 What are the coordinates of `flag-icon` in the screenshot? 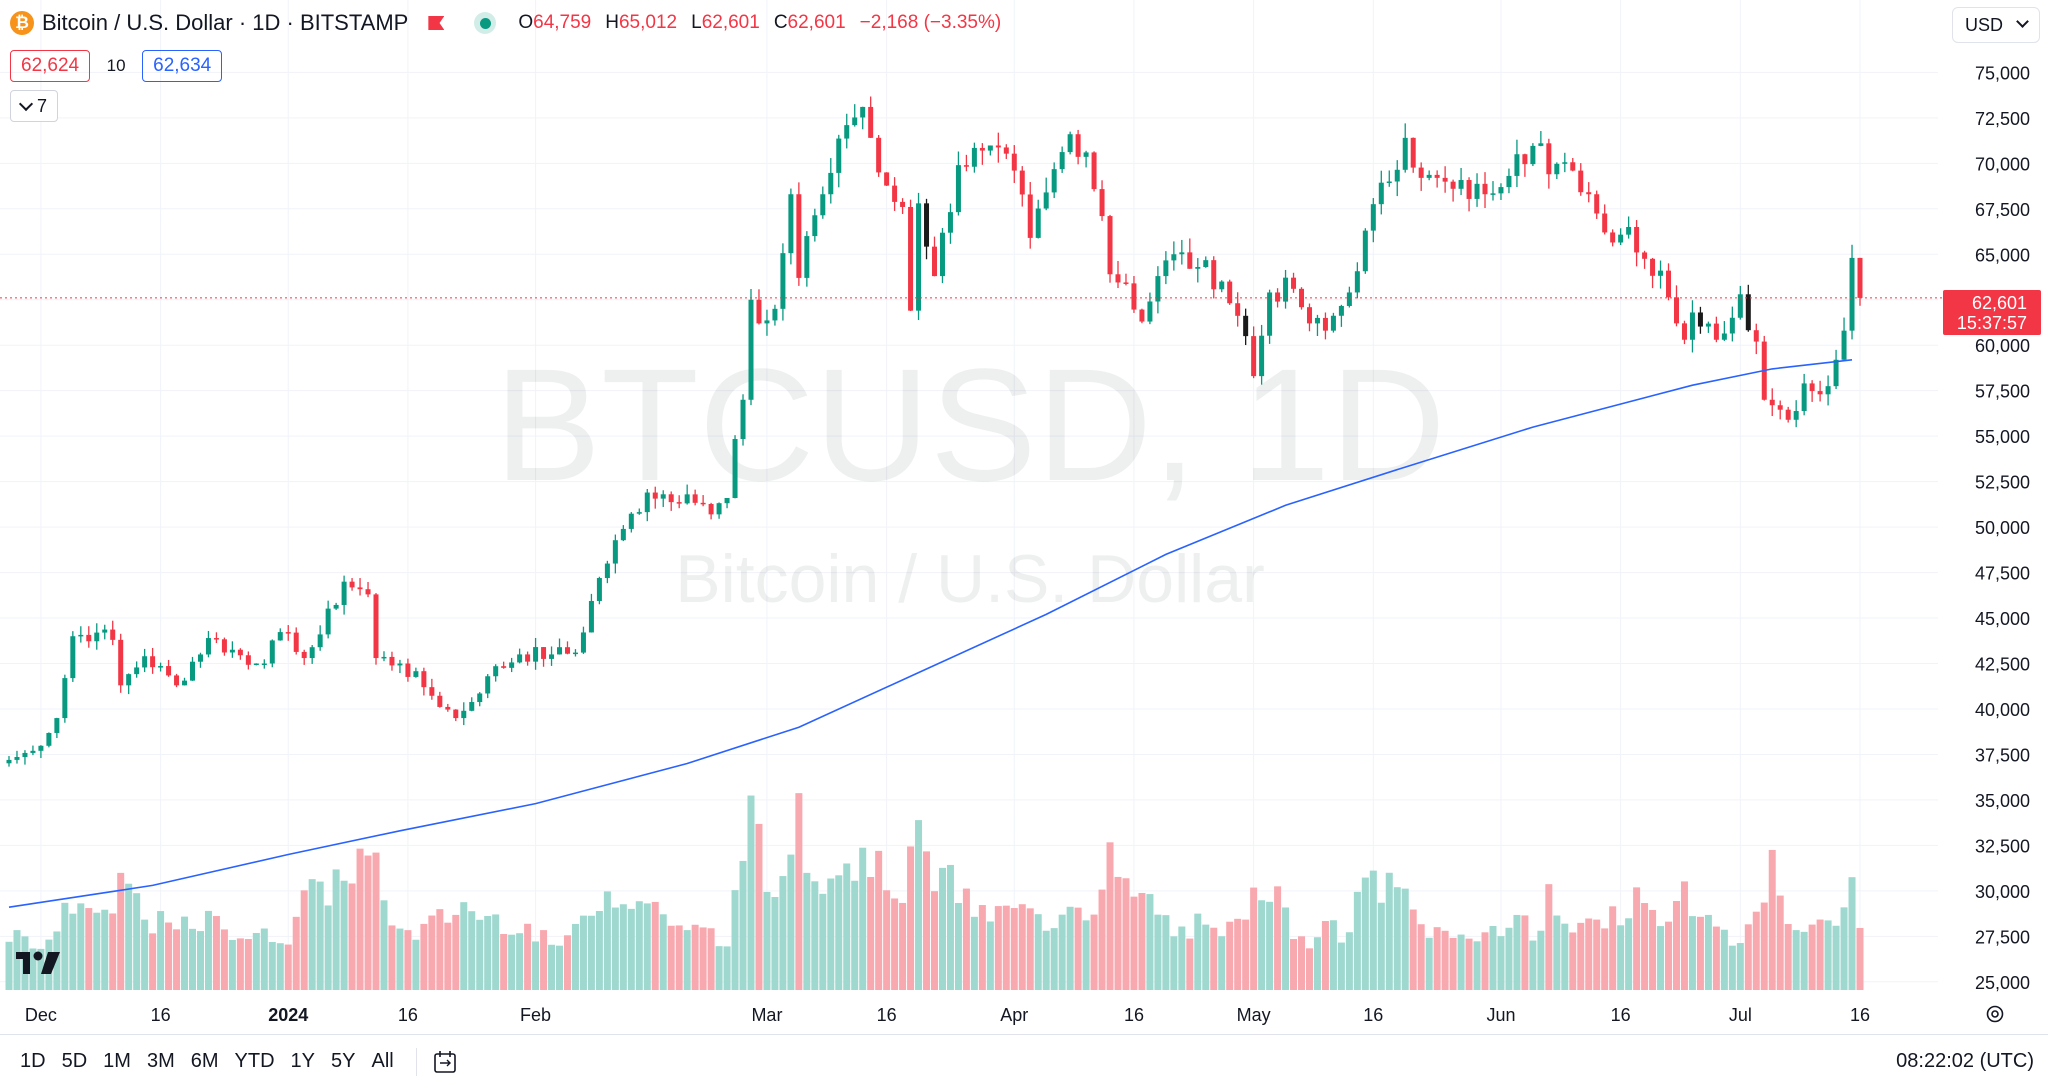 It's located at (436, 23).